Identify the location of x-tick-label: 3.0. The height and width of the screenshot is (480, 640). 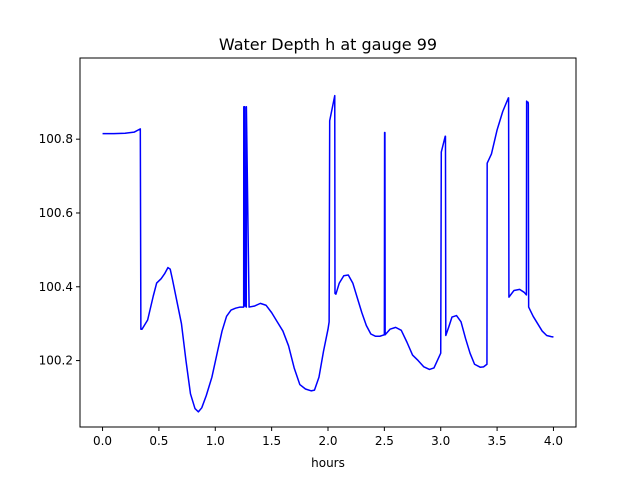
(440, 441).